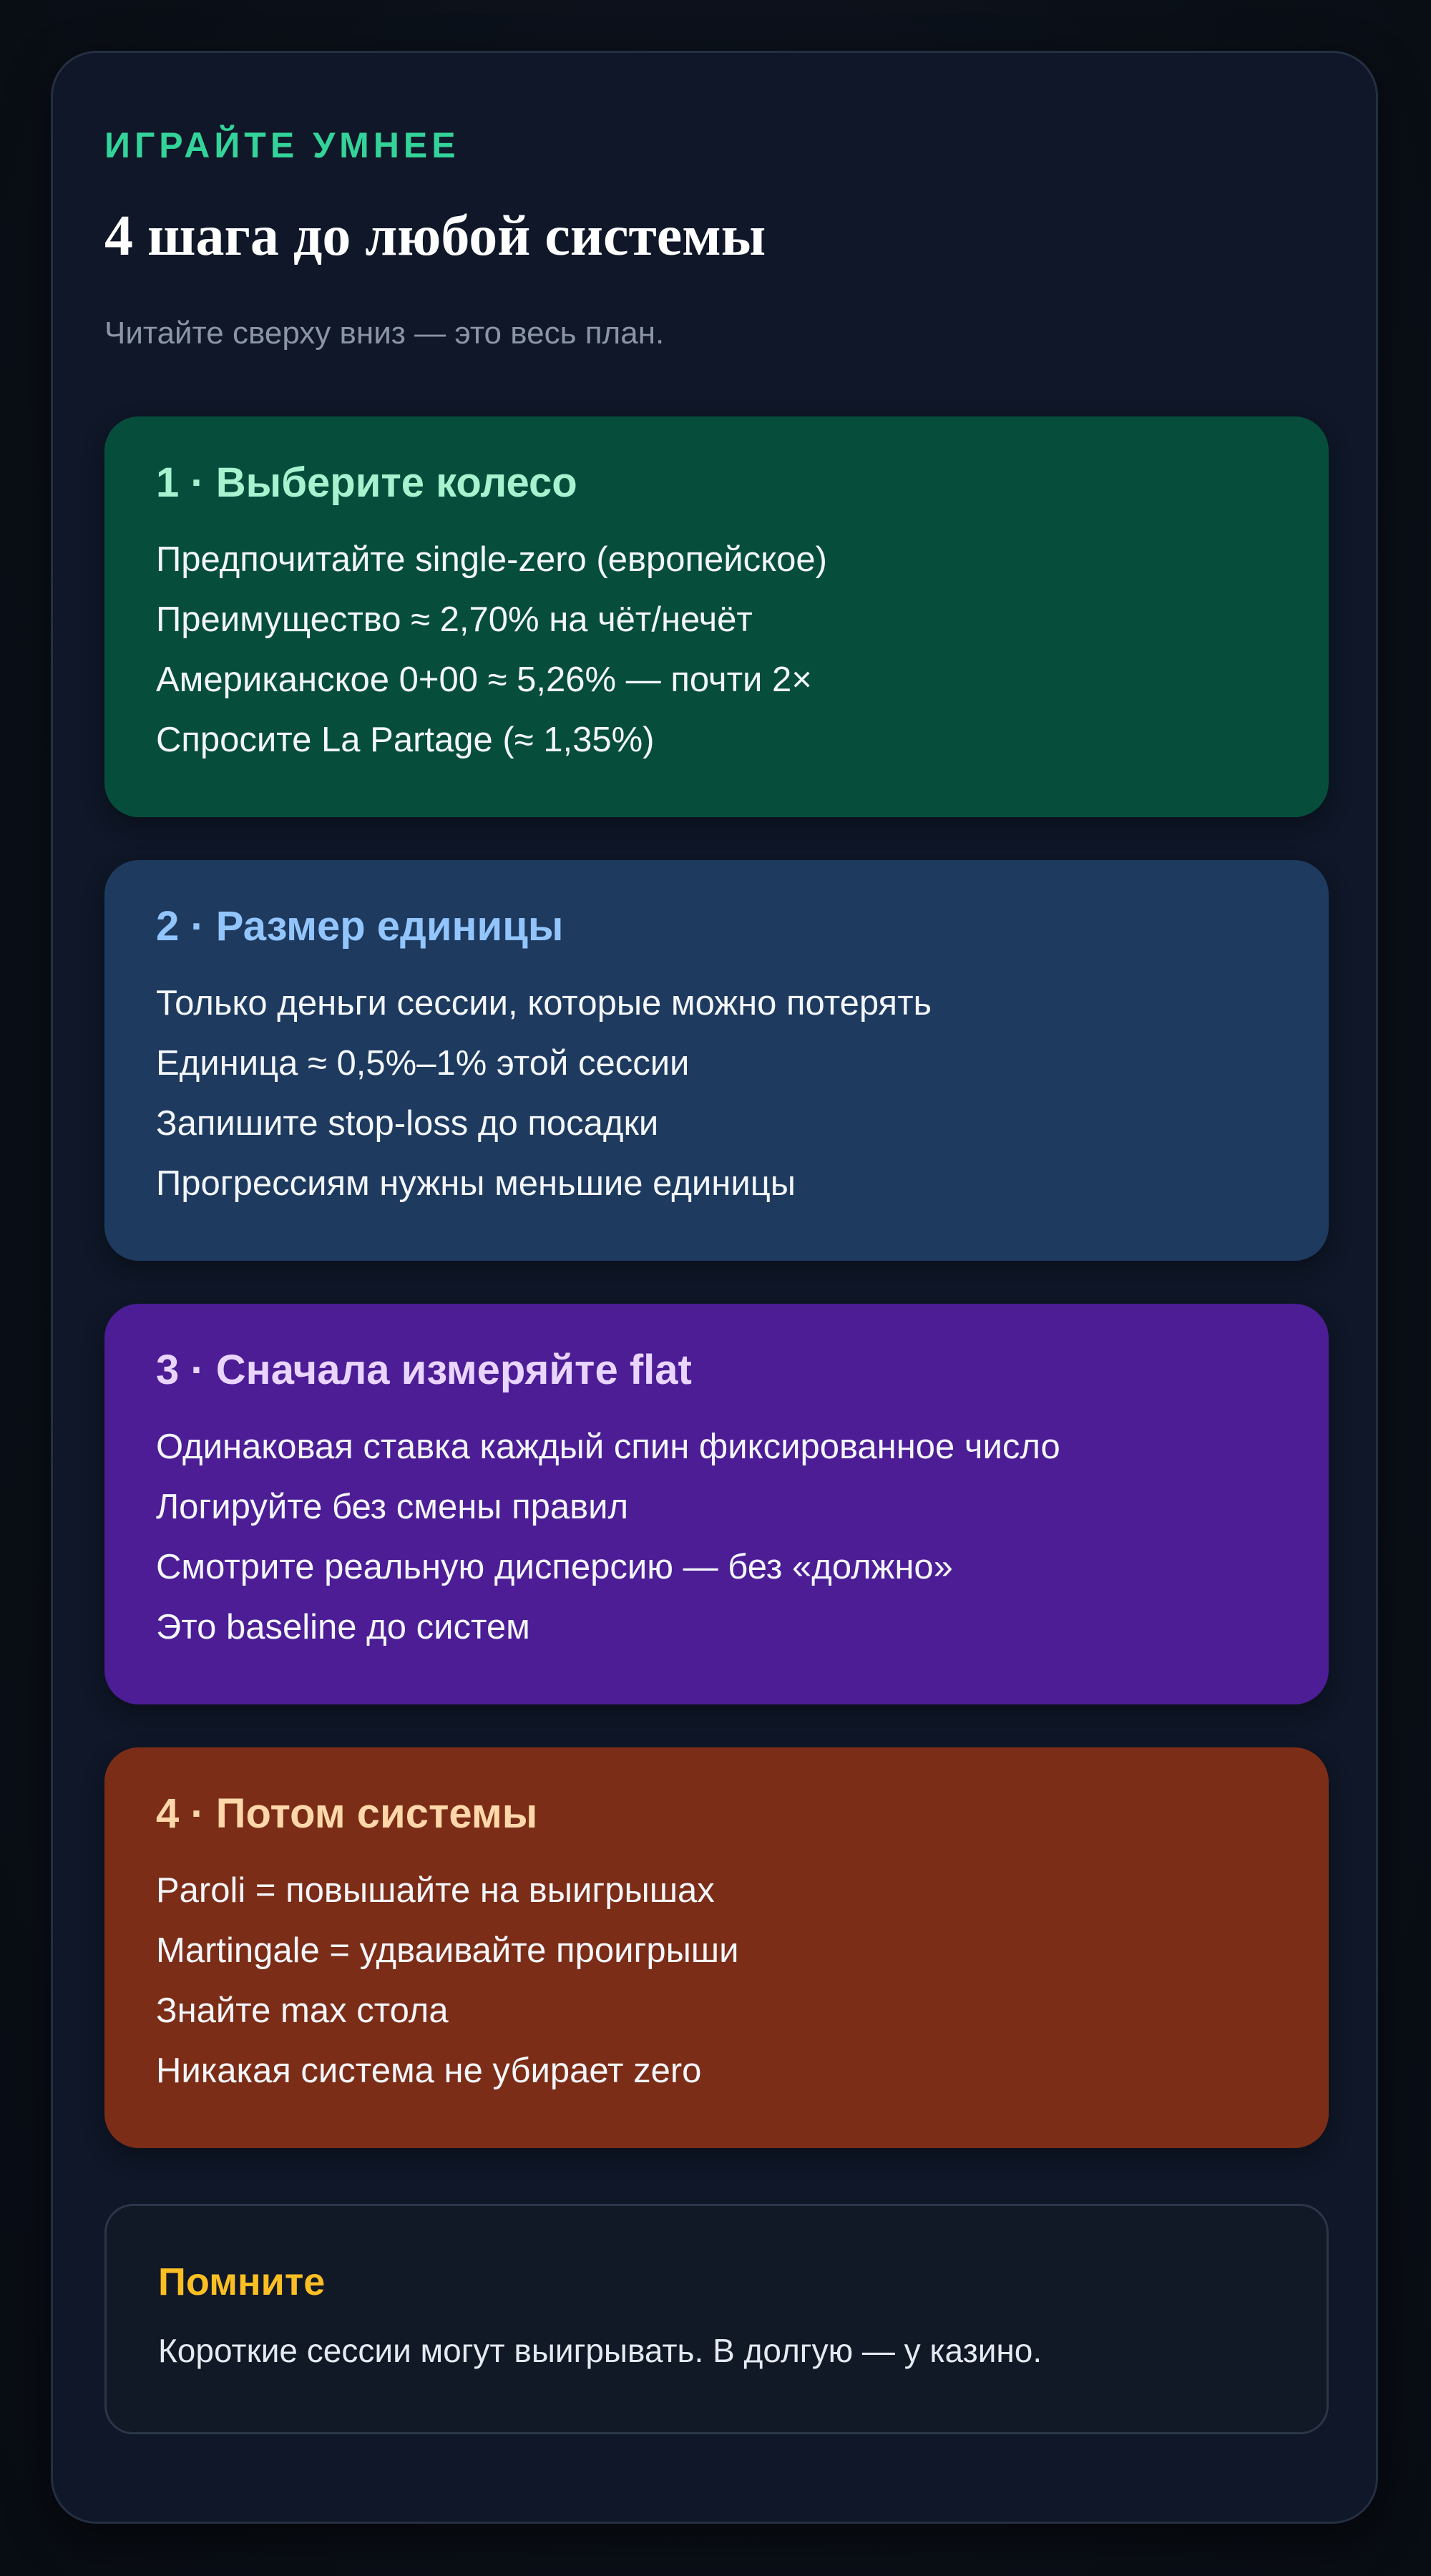  I want to click on step-line: Предпочитайте single-zero (европейское), so click(492, 559).